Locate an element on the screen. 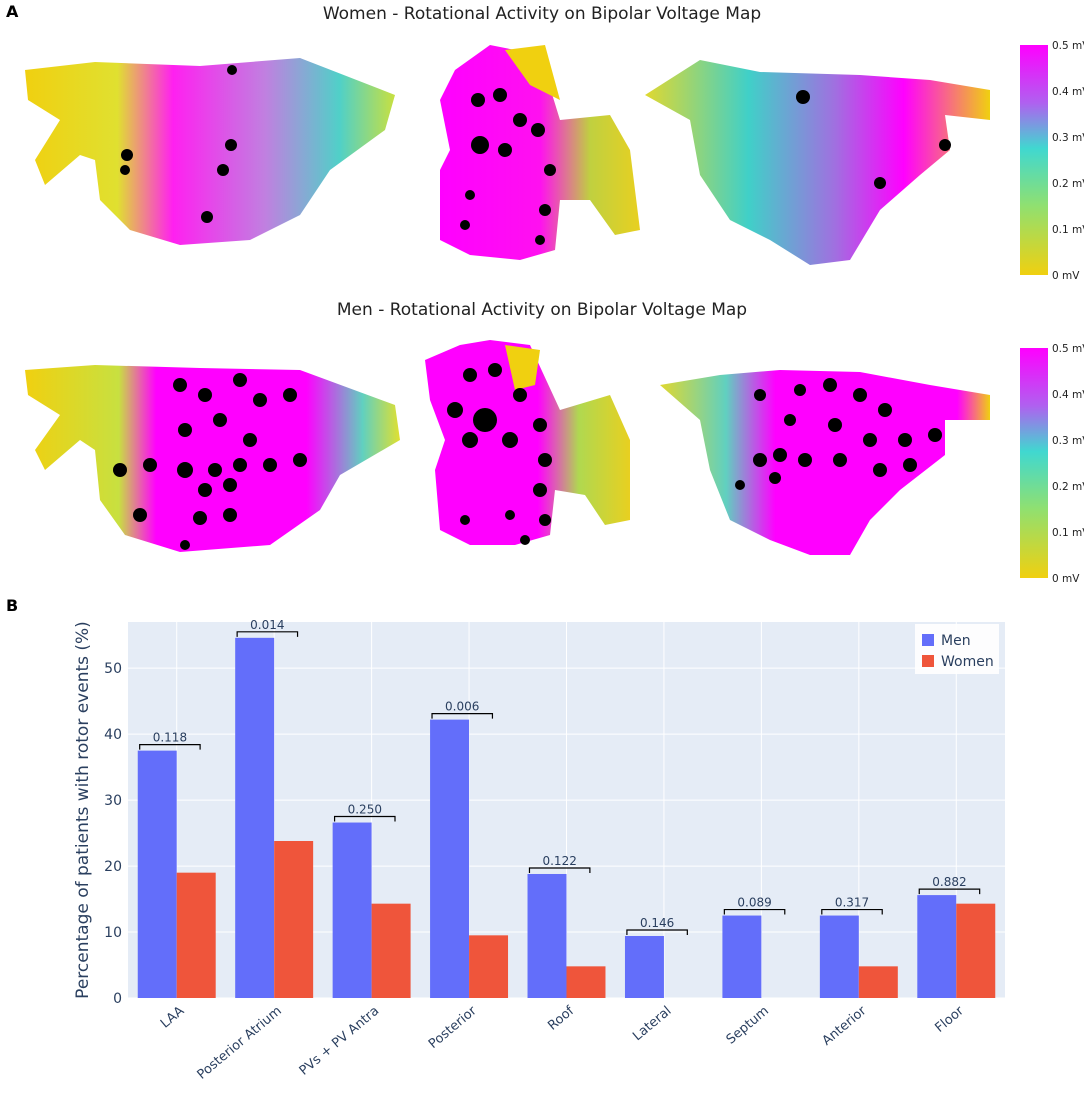  men-colorbar-tick: 0.2 mV is located at coordinates (1068, 487).